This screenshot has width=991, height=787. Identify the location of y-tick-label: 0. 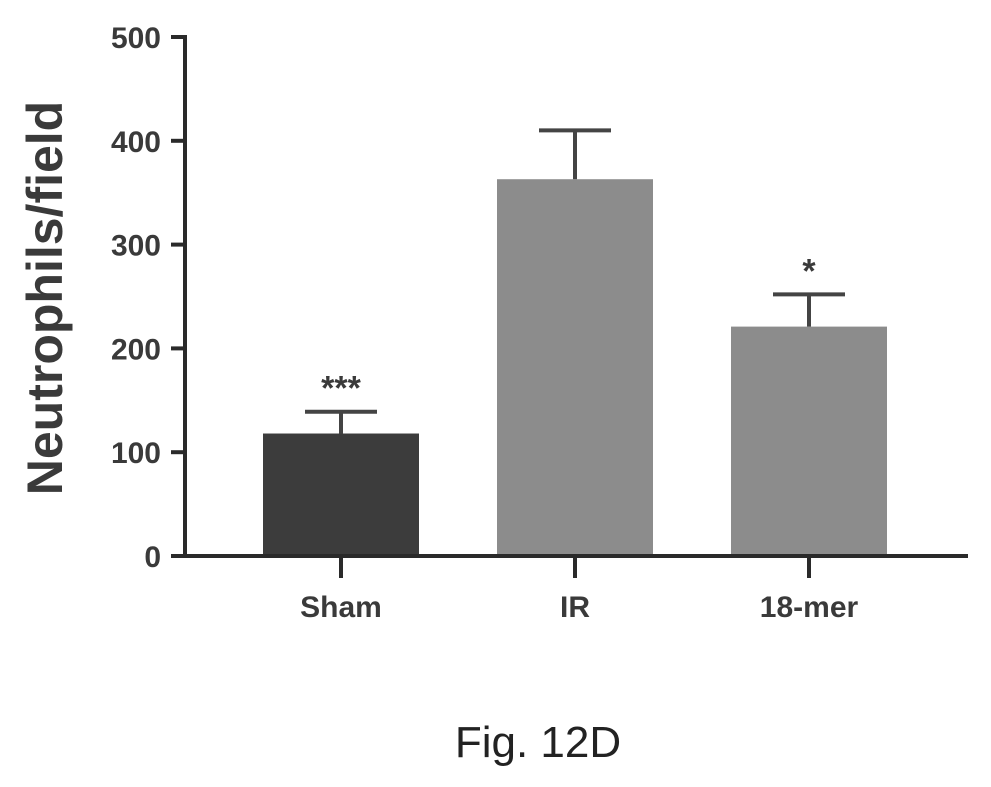
(152, 557).